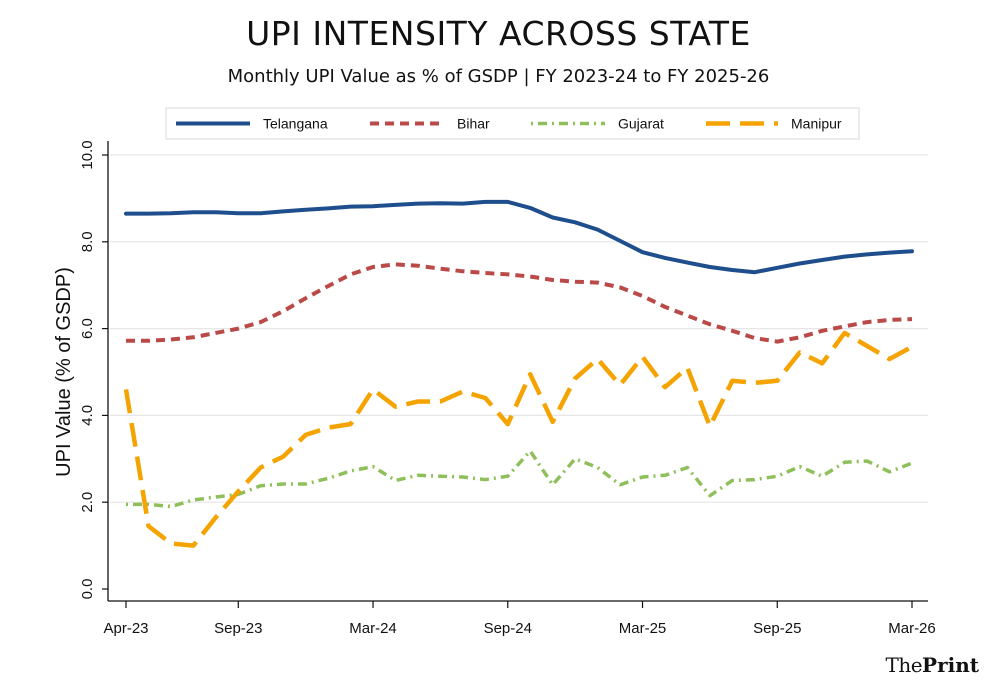 The width and height of the screenshot is (997, 691). Describe the element at coordinates (641, 124) in the screenshot. I see `legend-label-gujarat: Gujarat` at that location.